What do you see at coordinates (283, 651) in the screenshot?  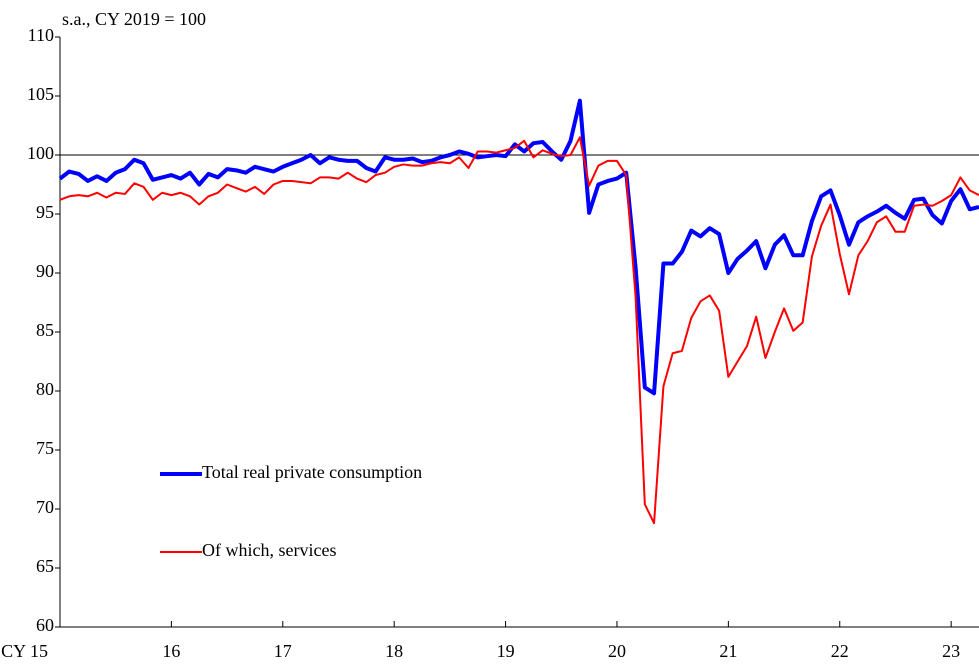 I see `x-tick-label: 17` at bounding box center [283, 651].